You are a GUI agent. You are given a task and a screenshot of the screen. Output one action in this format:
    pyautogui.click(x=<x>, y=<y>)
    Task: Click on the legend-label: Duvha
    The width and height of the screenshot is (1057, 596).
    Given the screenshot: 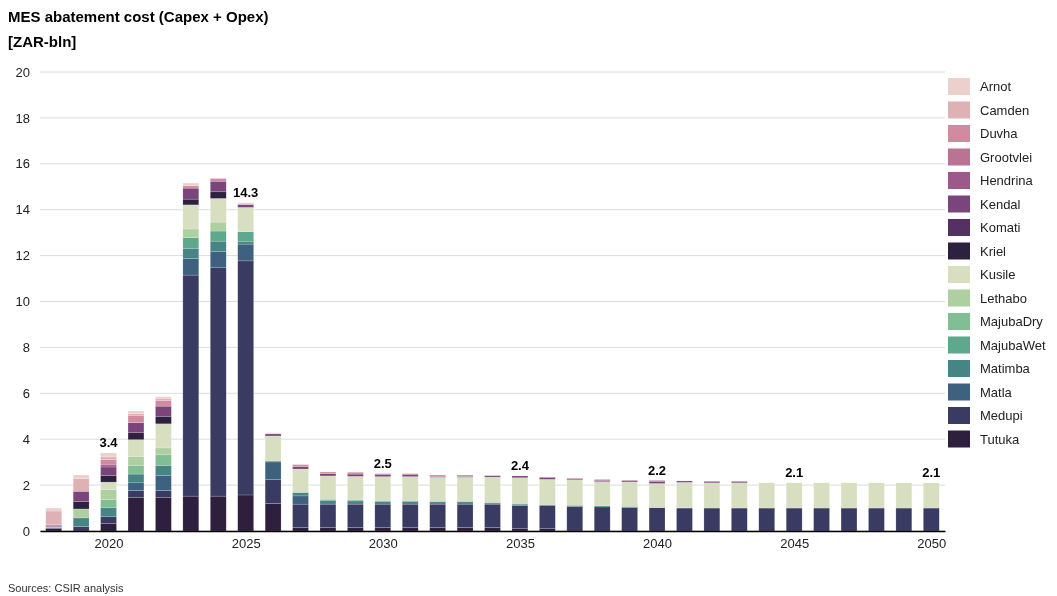 What is the action you would take?
    pyautogui.click(x=999, y=133)
    